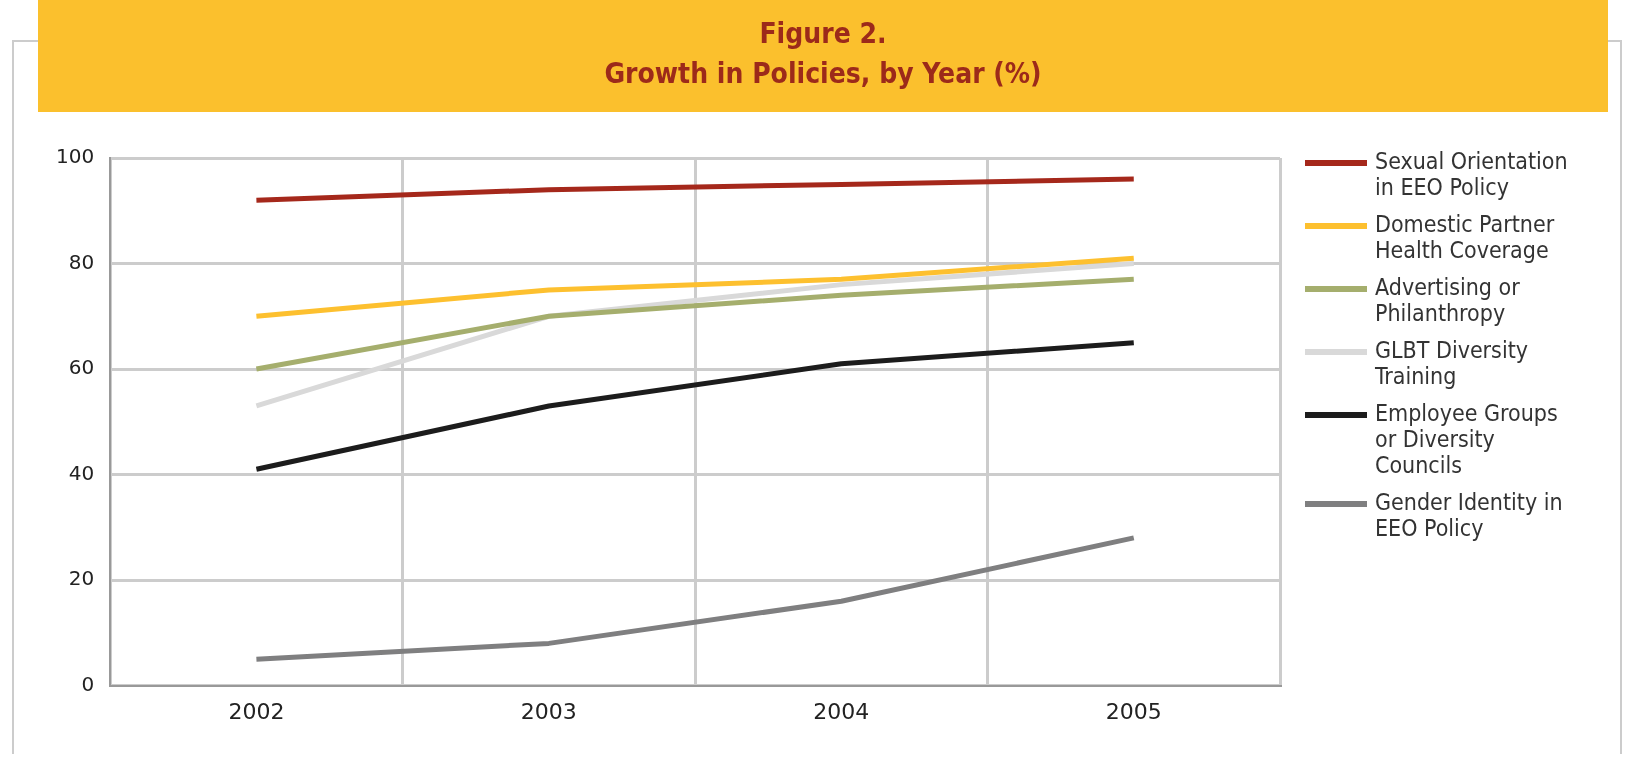 This screenshot has height=760, width=1638. Describe the element at coordinates (823, 74) in the screenshot. I see `chart-subtitle: Growth in Policies, by Year (%)` at that location.